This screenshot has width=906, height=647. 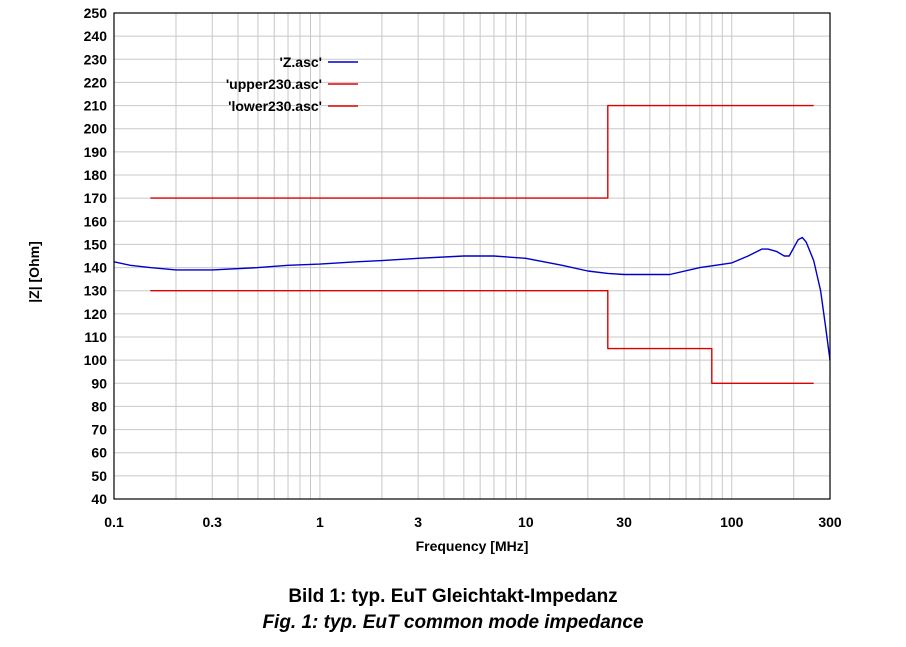 What do you see at coordinates (213, 522) in the screenshot?
I see `x-tick-label: 0.3` at bounding box center [213, 522].